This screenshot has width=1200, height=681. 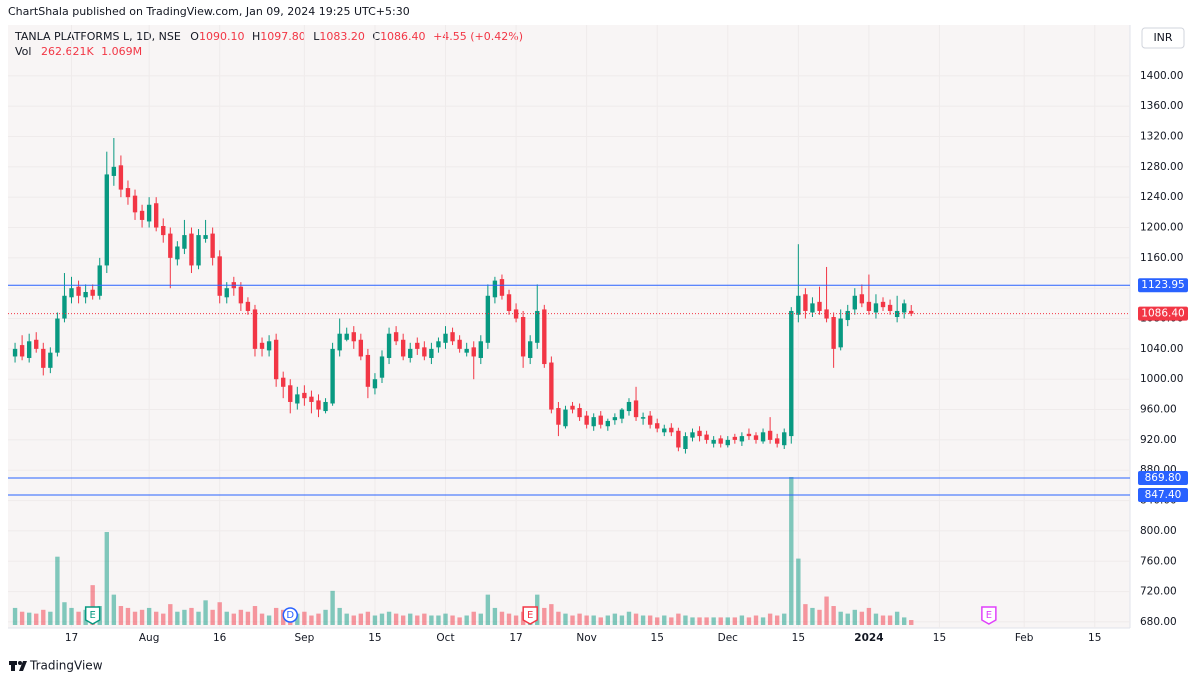 What do you see at coordinates (1158, 592) in the screenshot?
I see `y-tick-label: 720.00` at bounding box center [1158, 592].